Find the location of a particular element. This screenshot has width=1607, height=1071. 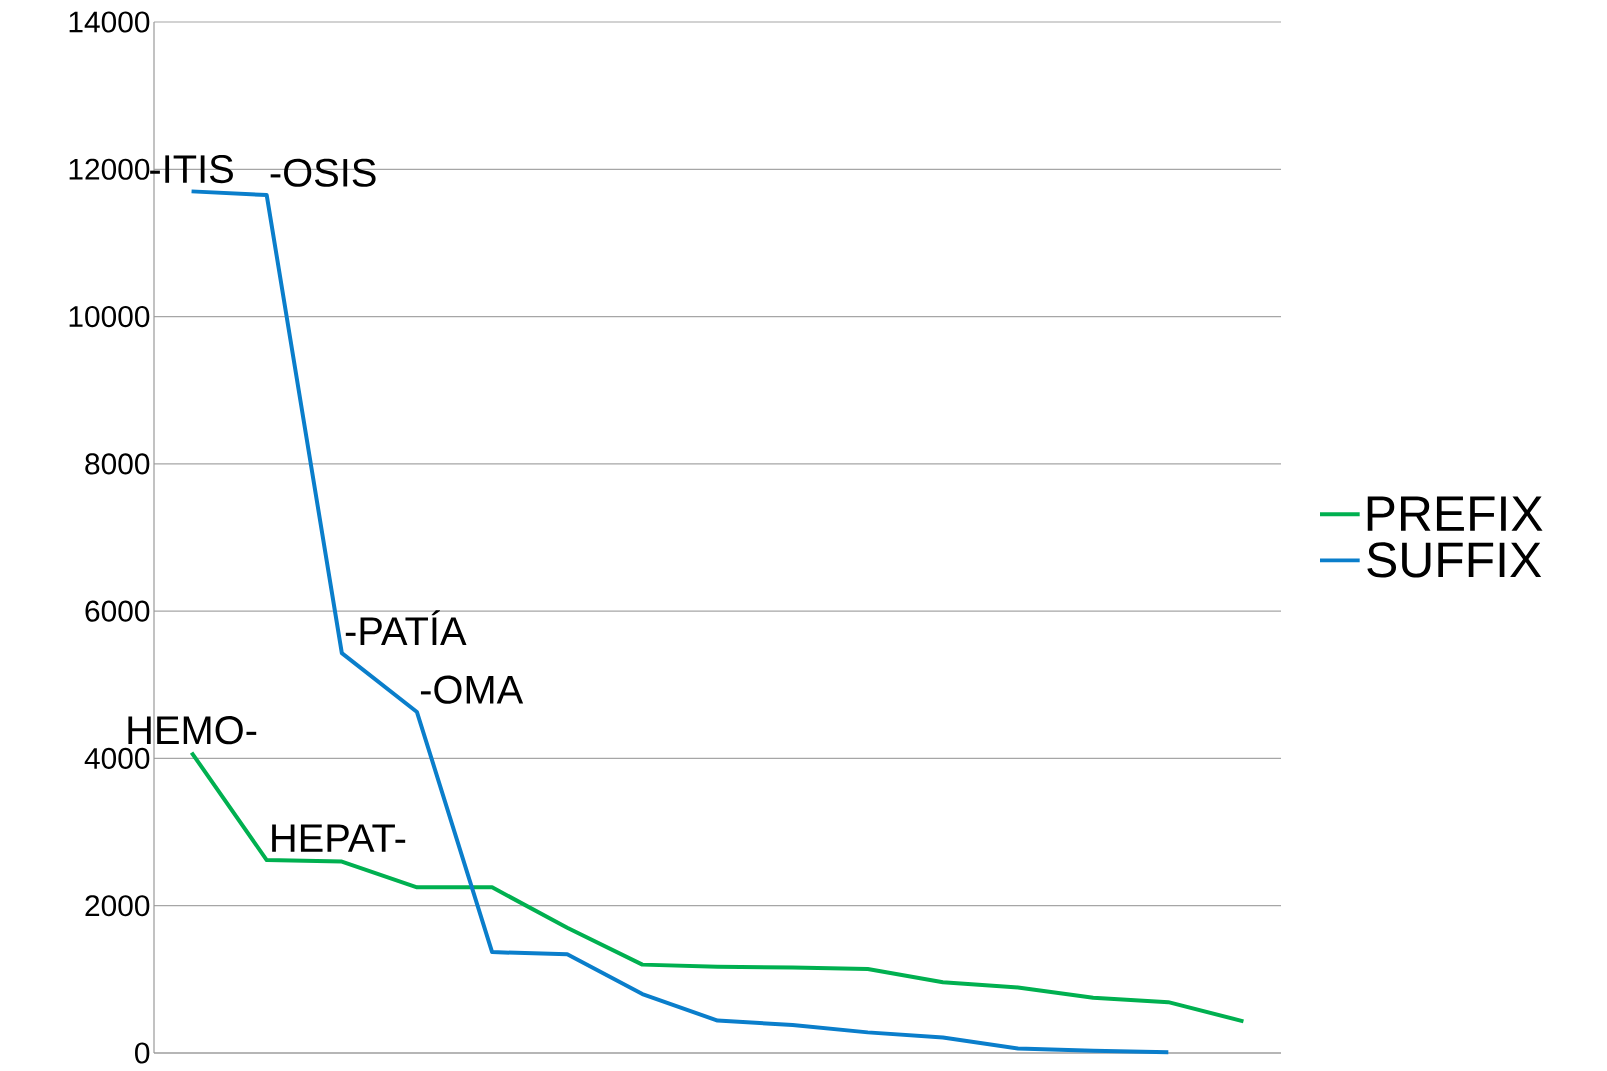

y-tick-label: 14000 is located at coordinates (109, 22).